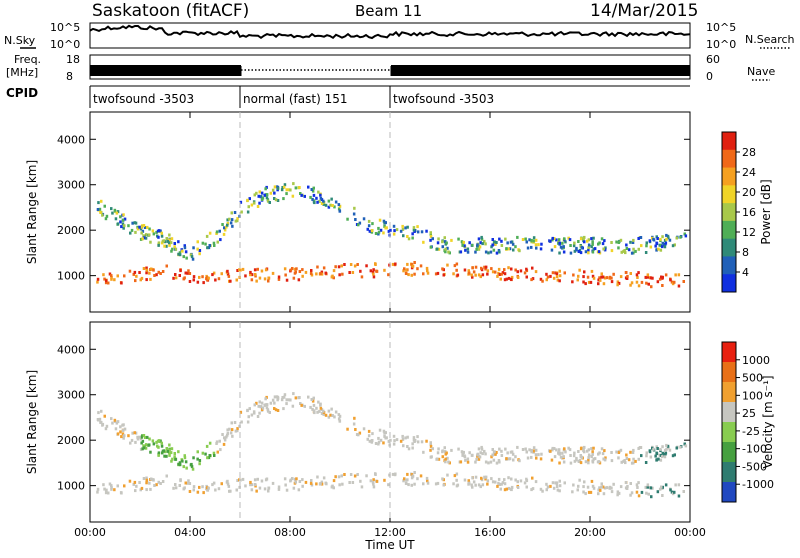 The image size is (800, 558). Describe the element at coordinates (190, 532) in the screenshot. I see `x-tick-label: 04:00` at that location.